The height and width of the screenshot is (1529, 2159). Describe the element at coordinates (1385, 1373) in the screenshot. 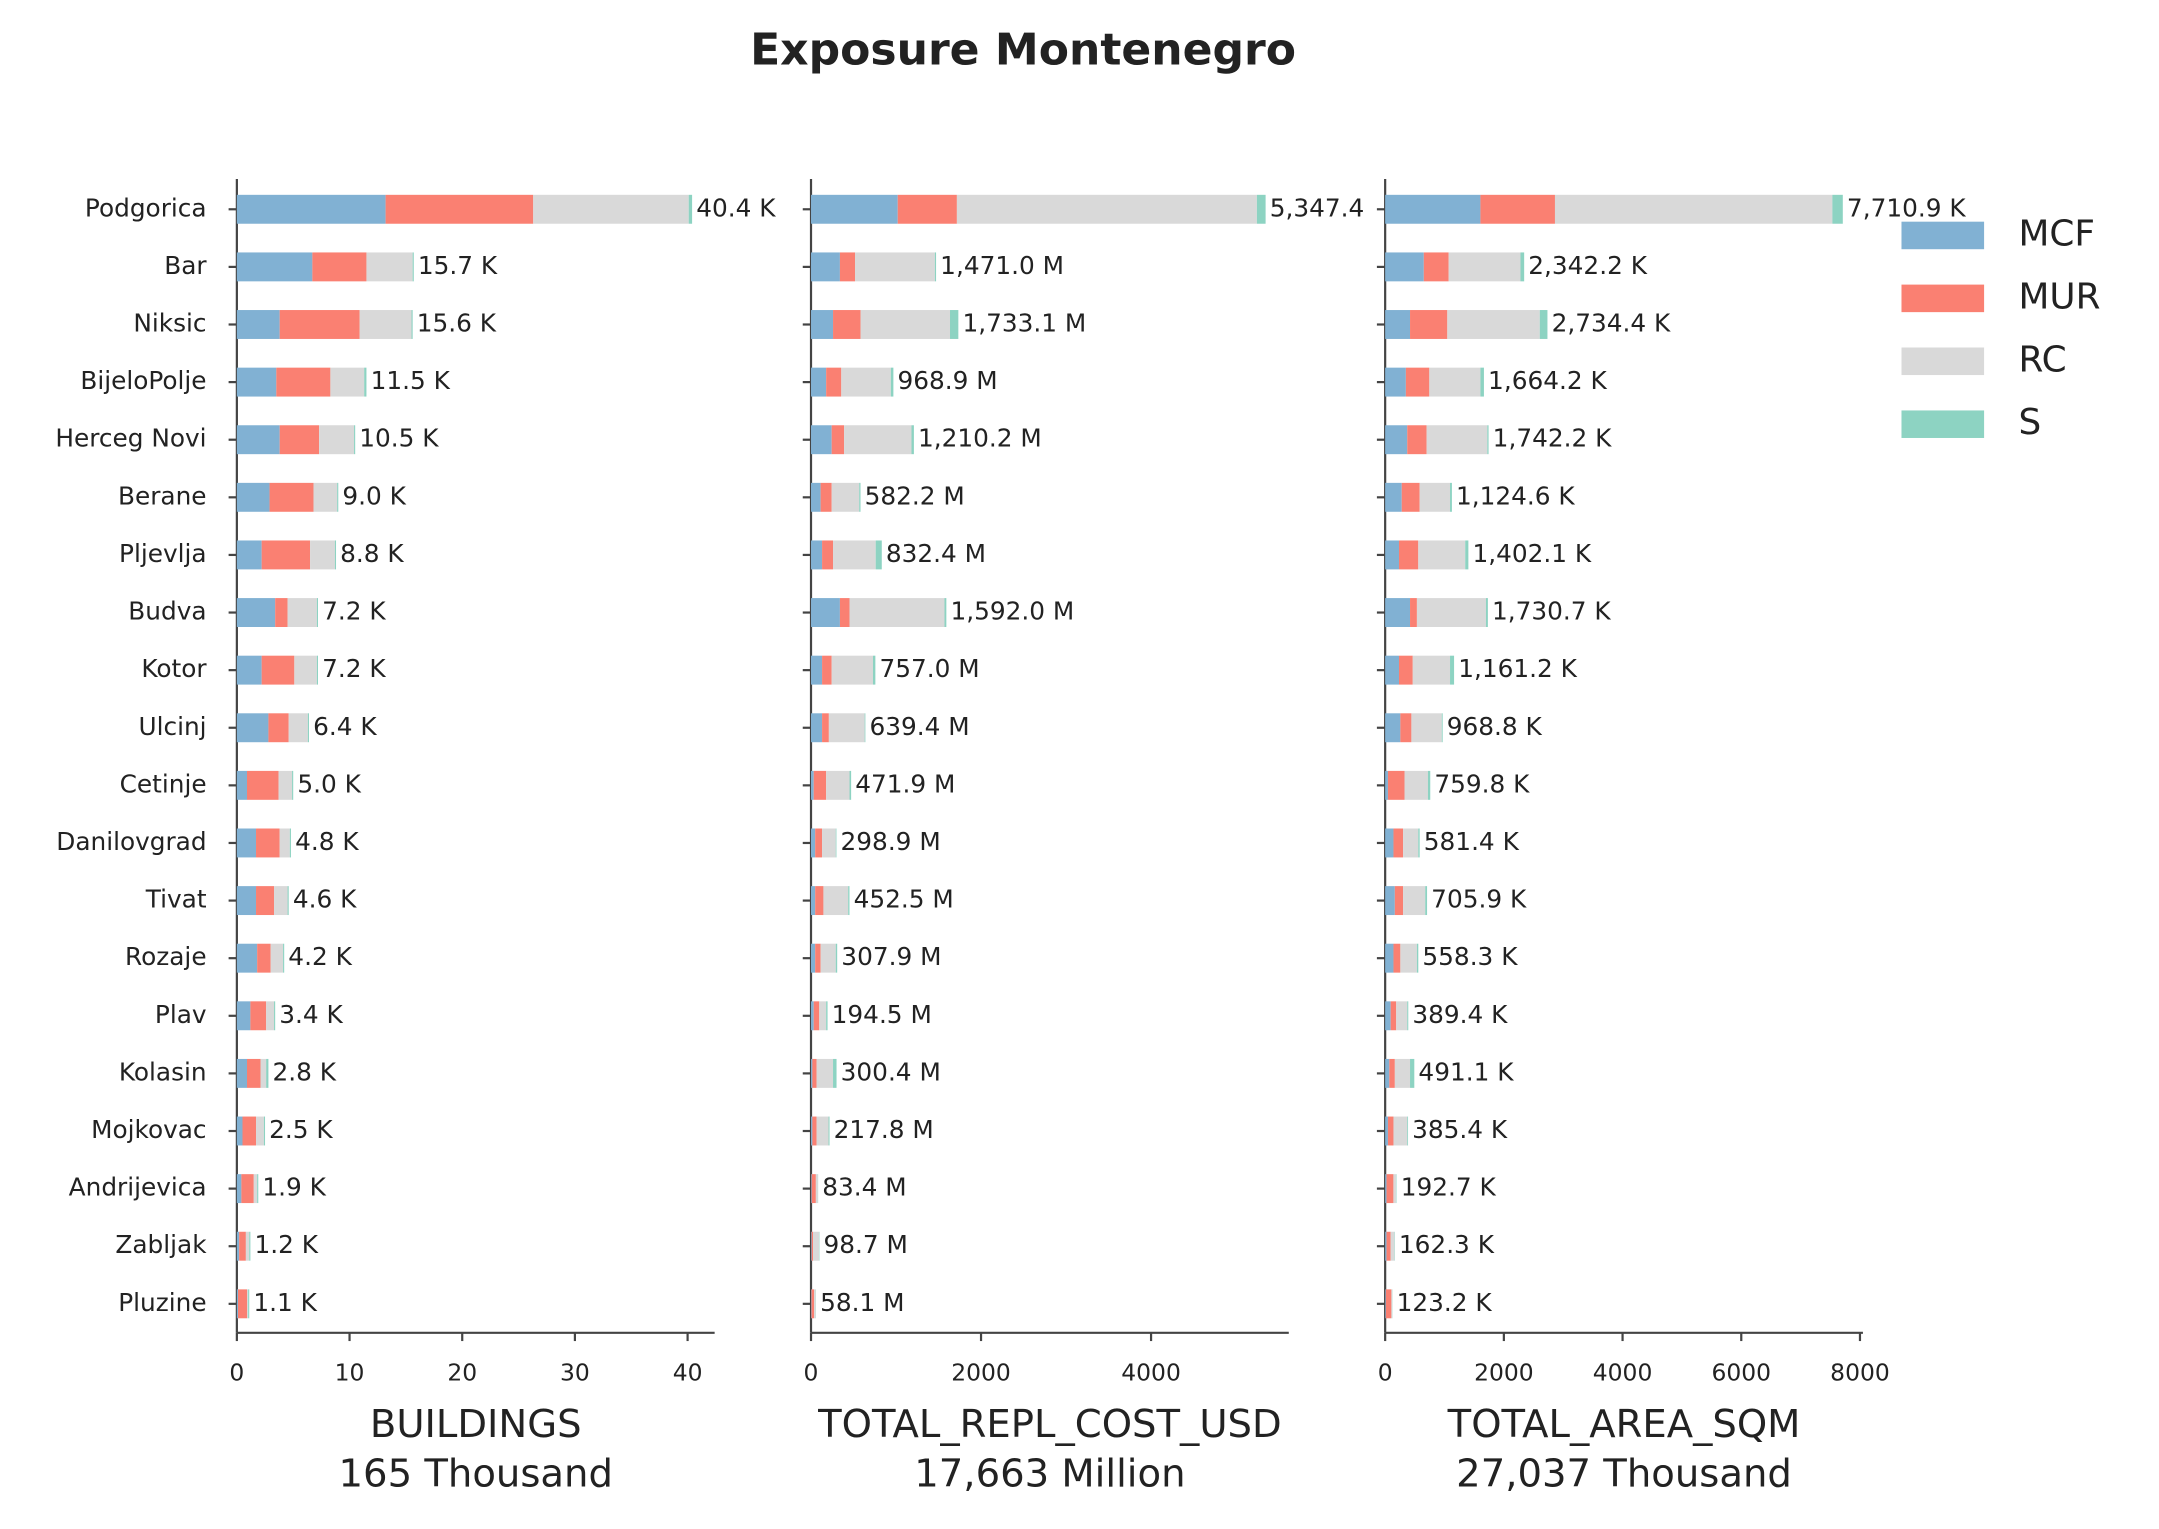

I see `x-tick-label: 0` at that location.